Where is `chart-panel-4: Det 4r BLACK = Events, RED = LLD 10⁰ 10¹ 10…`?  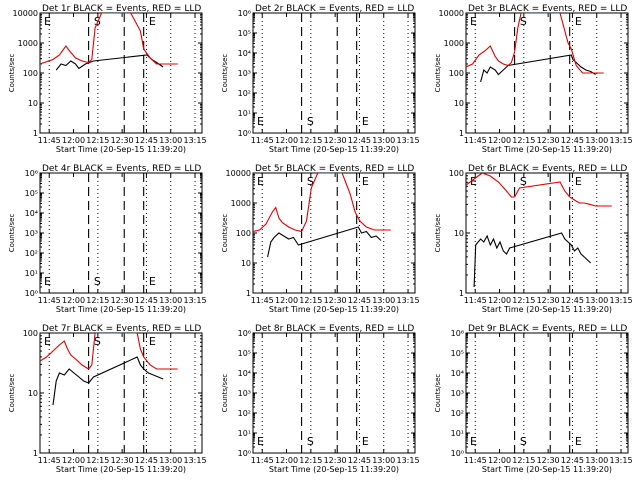
chart-panel-4: Det 4r BLACK = Events, RED = LLD 10⁰ 10¹ 10… is located at coordinates (107, 239).